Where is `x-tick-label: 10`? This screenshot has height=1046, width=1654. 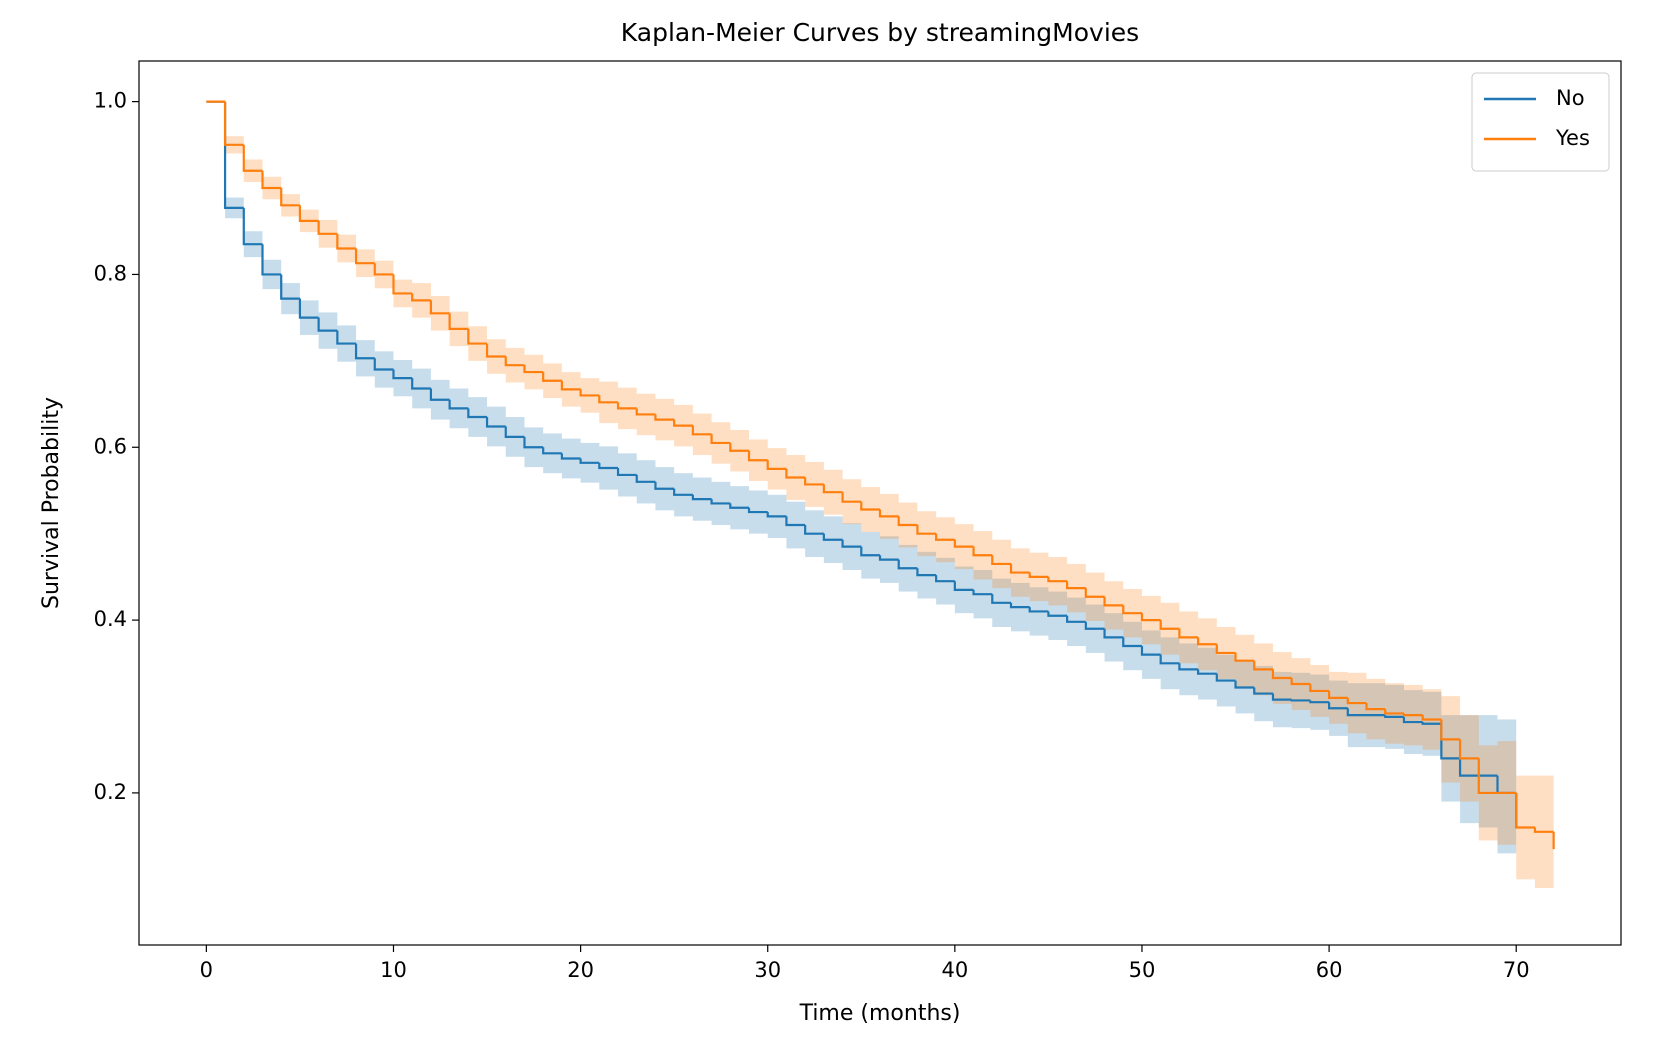
x-tick-label: 10 is located at coordinates (393, 970).